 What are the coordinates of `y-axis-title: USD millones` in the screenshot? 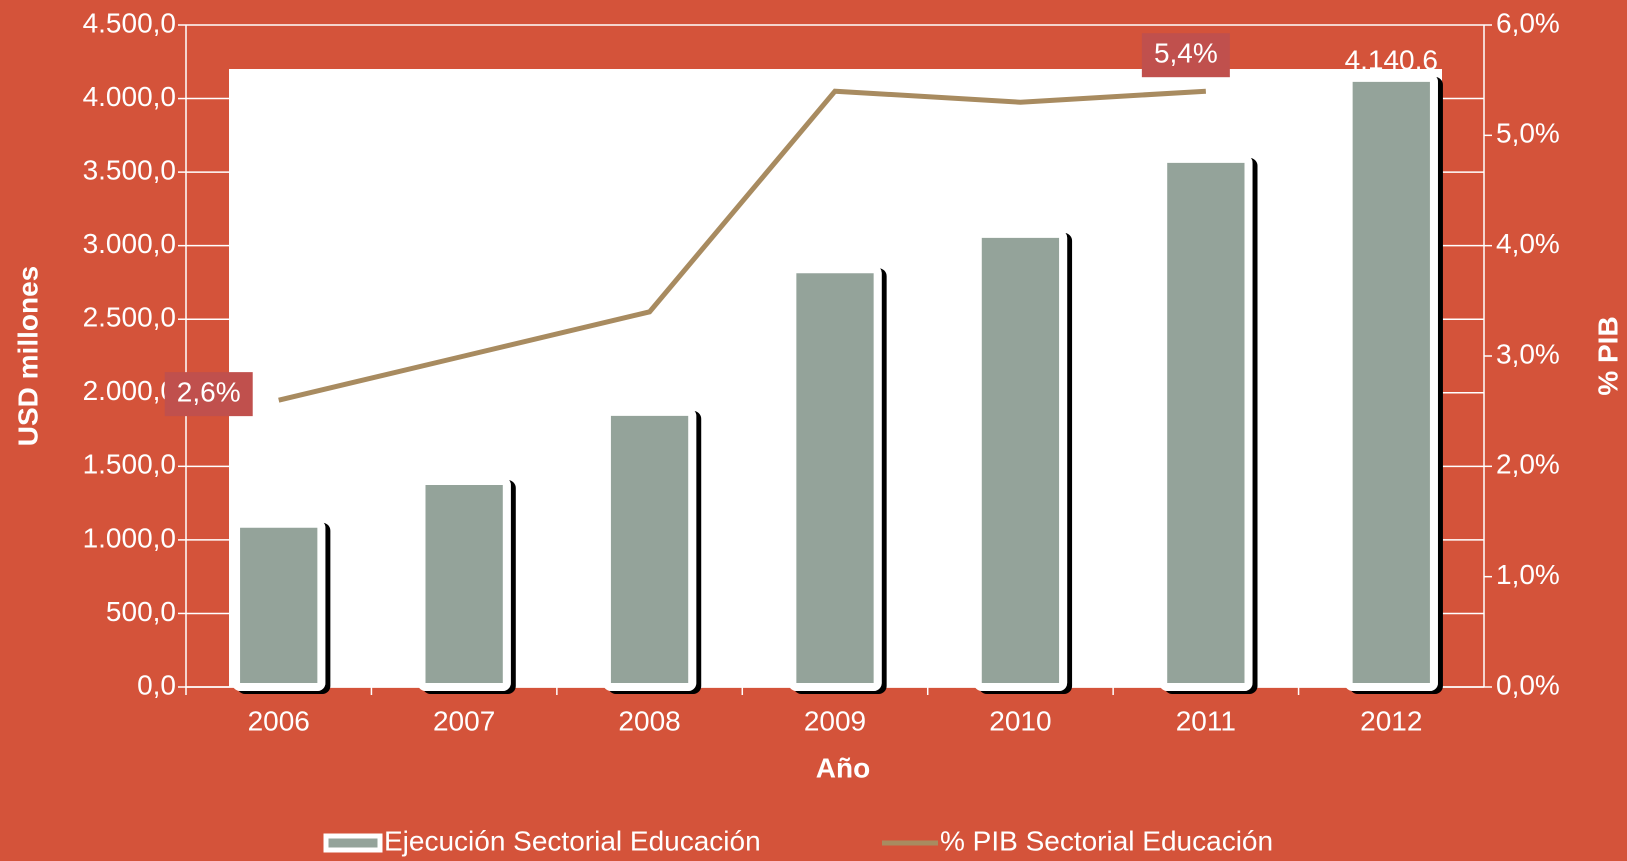 It's located at (27, 356).